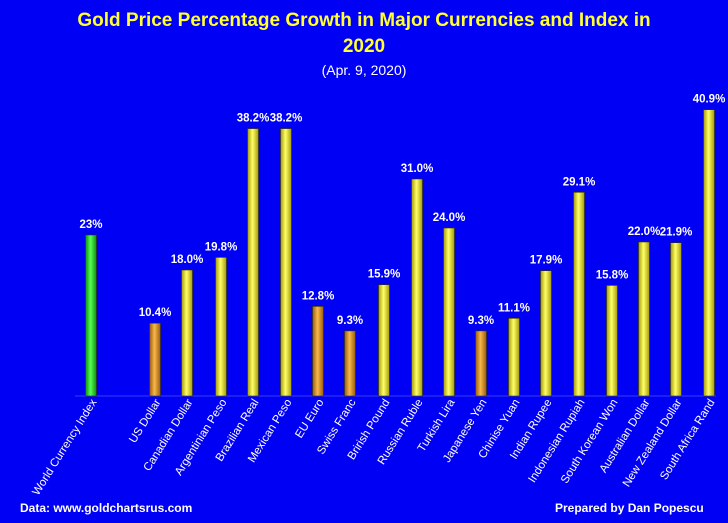 The width and height of the screenshot is (728, 523). Describe the element at coordinates (612, 341) in the screenshot. I see `bar-south-korean-won` at that location.